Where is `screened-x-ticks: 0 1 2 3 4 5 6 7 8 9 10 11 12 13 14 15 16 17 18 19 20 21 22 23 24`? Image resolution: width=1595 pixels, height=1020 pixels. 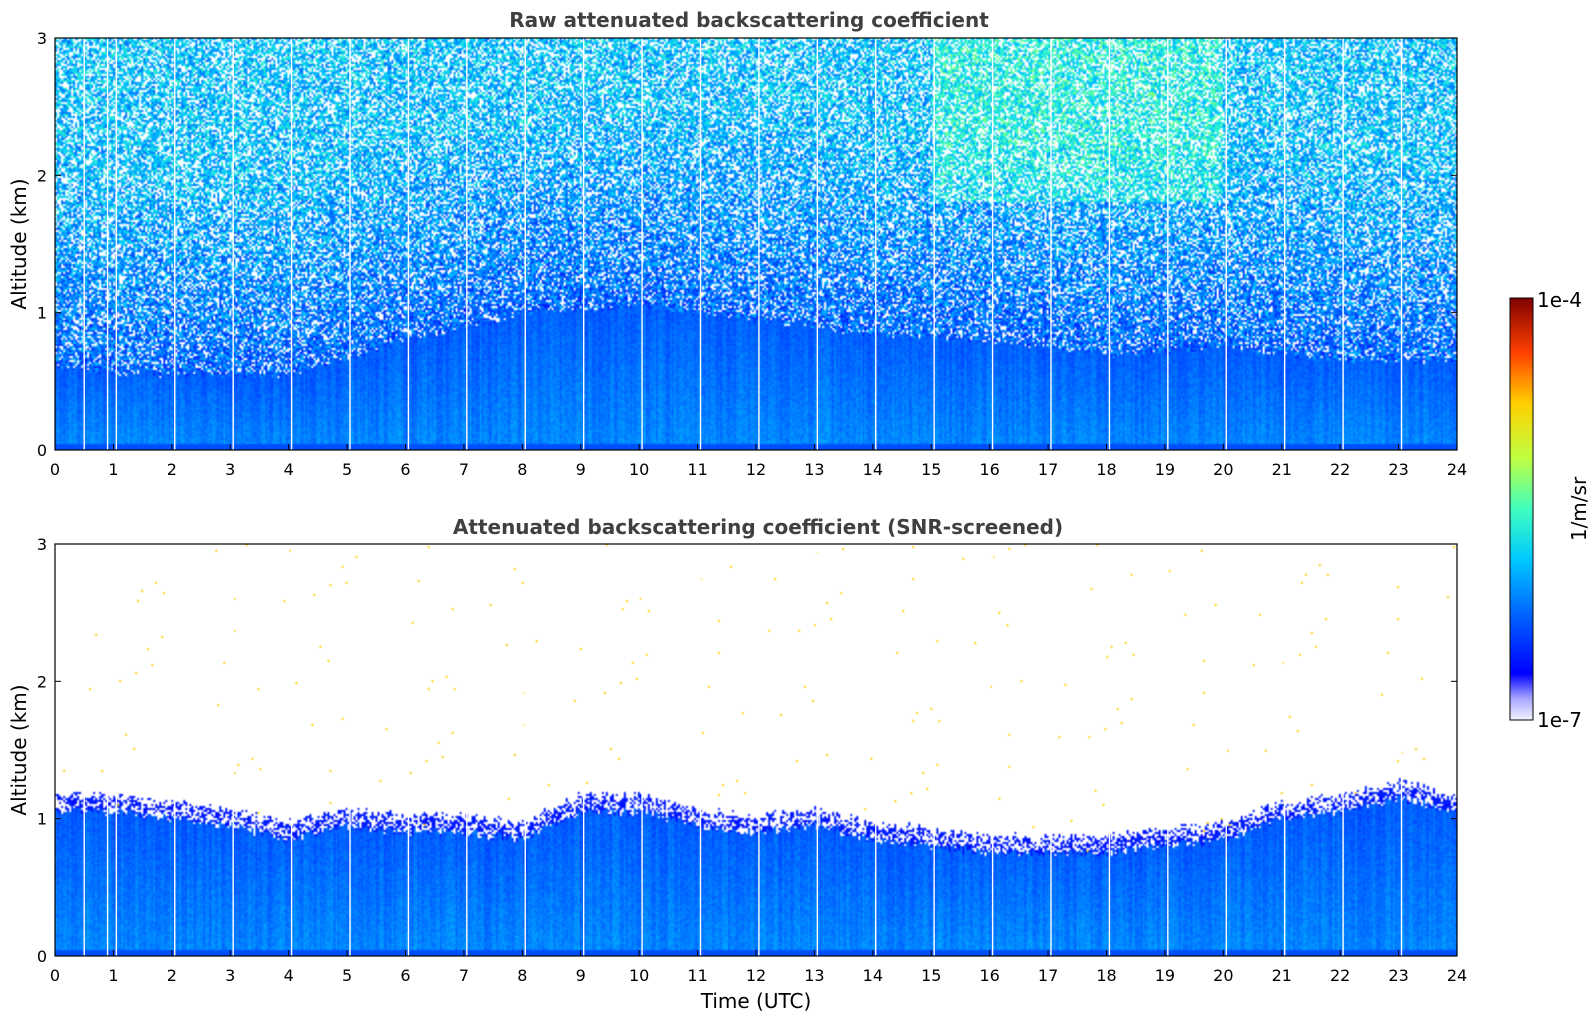
screened-x-ticks: 0 1 2 3 4 5 6 7 8 9 10 11 12 13 14 15 16 17 18 19 20 21 22 23 24 is located at coordinates (758, 967).